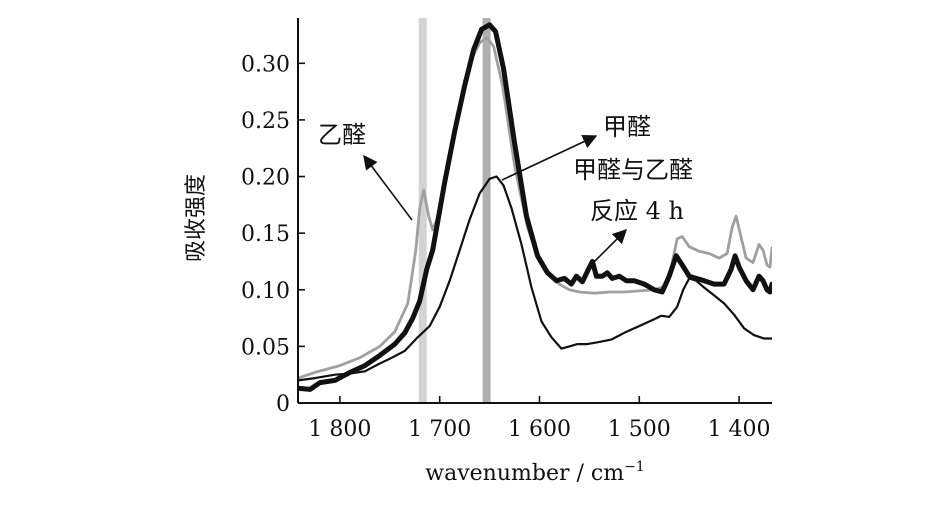  I want to click on arrow-formaldehyde, so click(549, 157).